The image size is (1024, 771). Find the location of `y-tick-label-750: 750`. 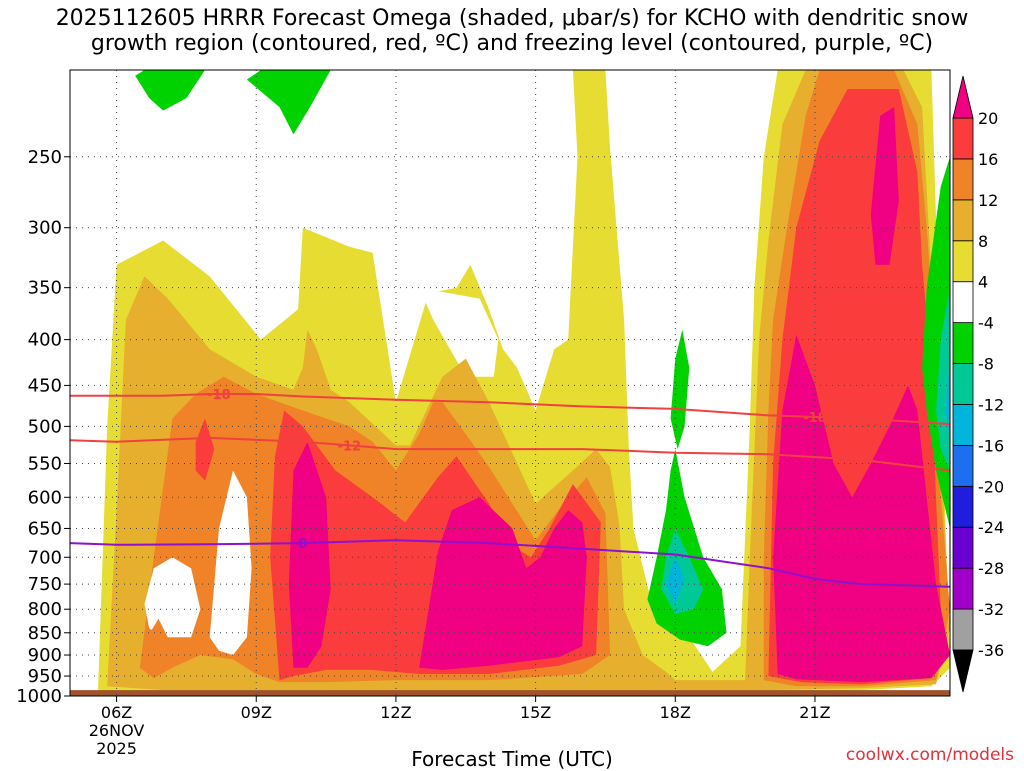

y-tick-label-750: 750 is located at coordinates (45, 584).